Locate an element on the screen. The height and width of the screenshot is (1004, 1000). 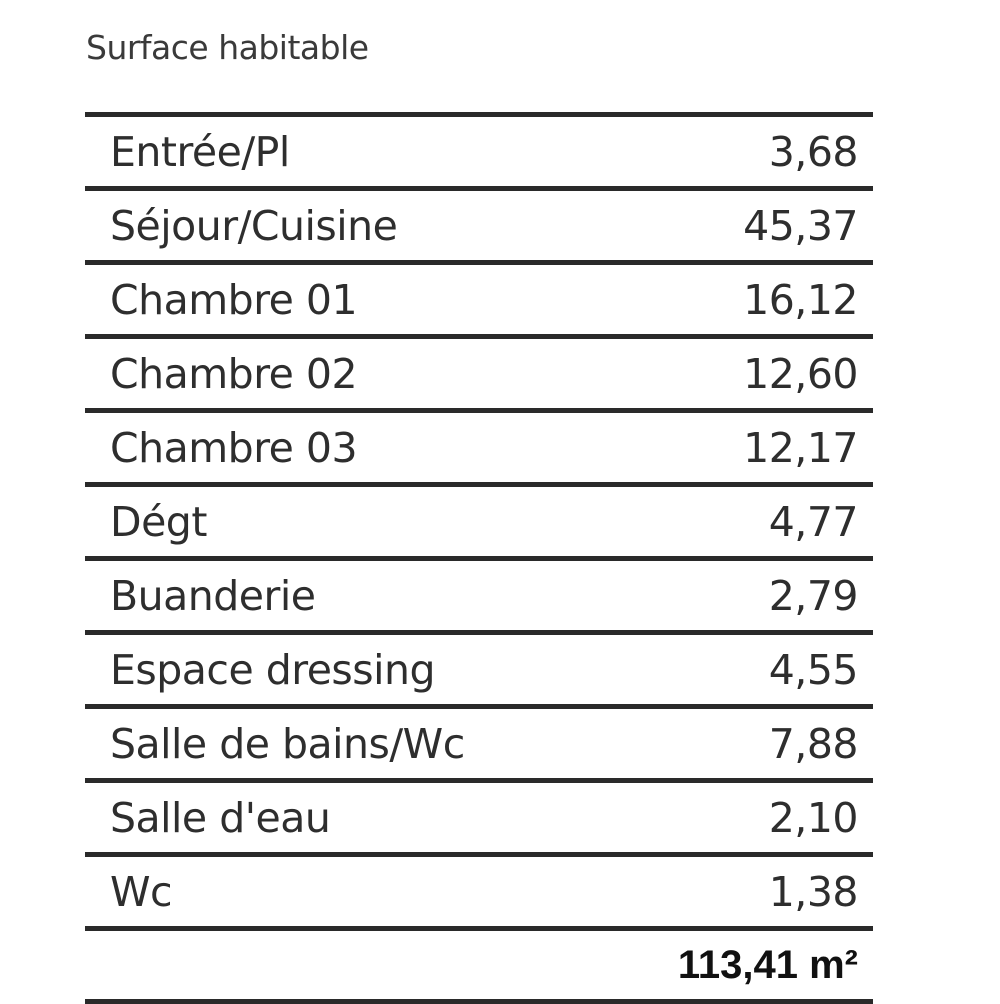
room-label: Chambre 01 is located at coordinates (234, 299).